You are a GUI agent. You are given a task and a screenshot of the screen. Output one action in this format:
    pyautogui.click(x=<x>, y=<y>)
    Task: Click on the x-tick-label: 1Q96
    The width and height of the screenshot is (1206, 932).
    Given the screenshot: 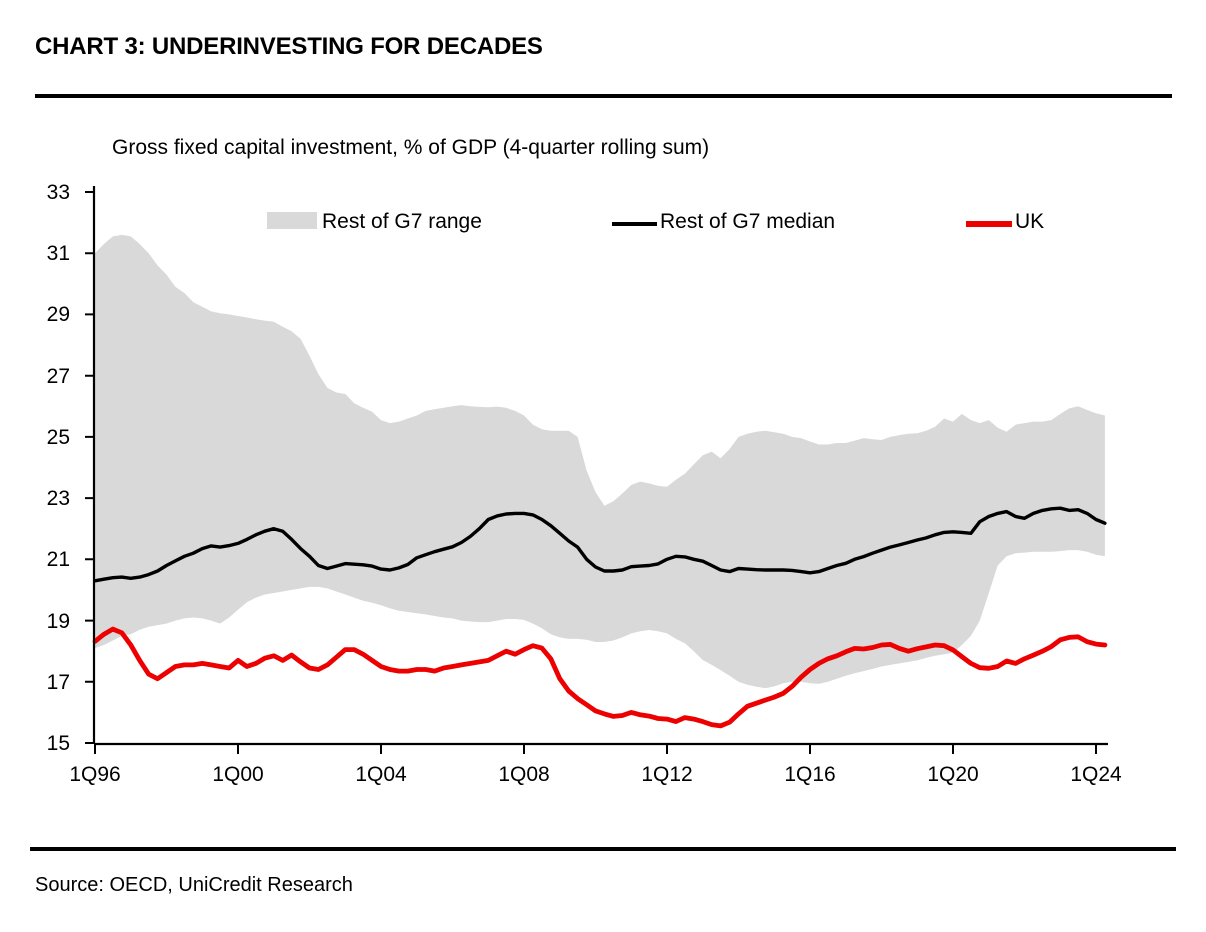 What is the action you would take?
    pyautogui.click(x=94, y=774)
    